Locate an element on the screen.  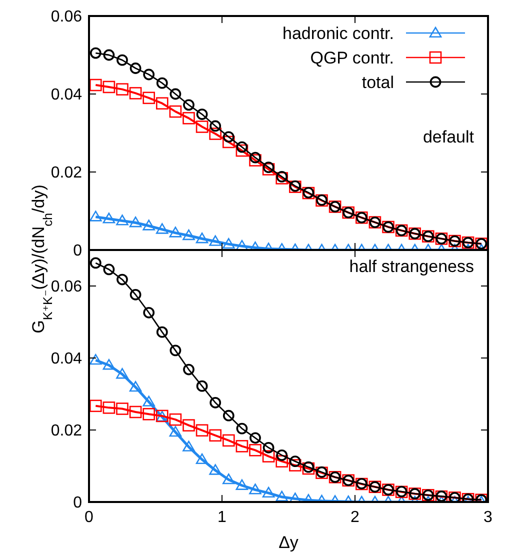
annotation: half strangeness is located at coordinates (411, 266).